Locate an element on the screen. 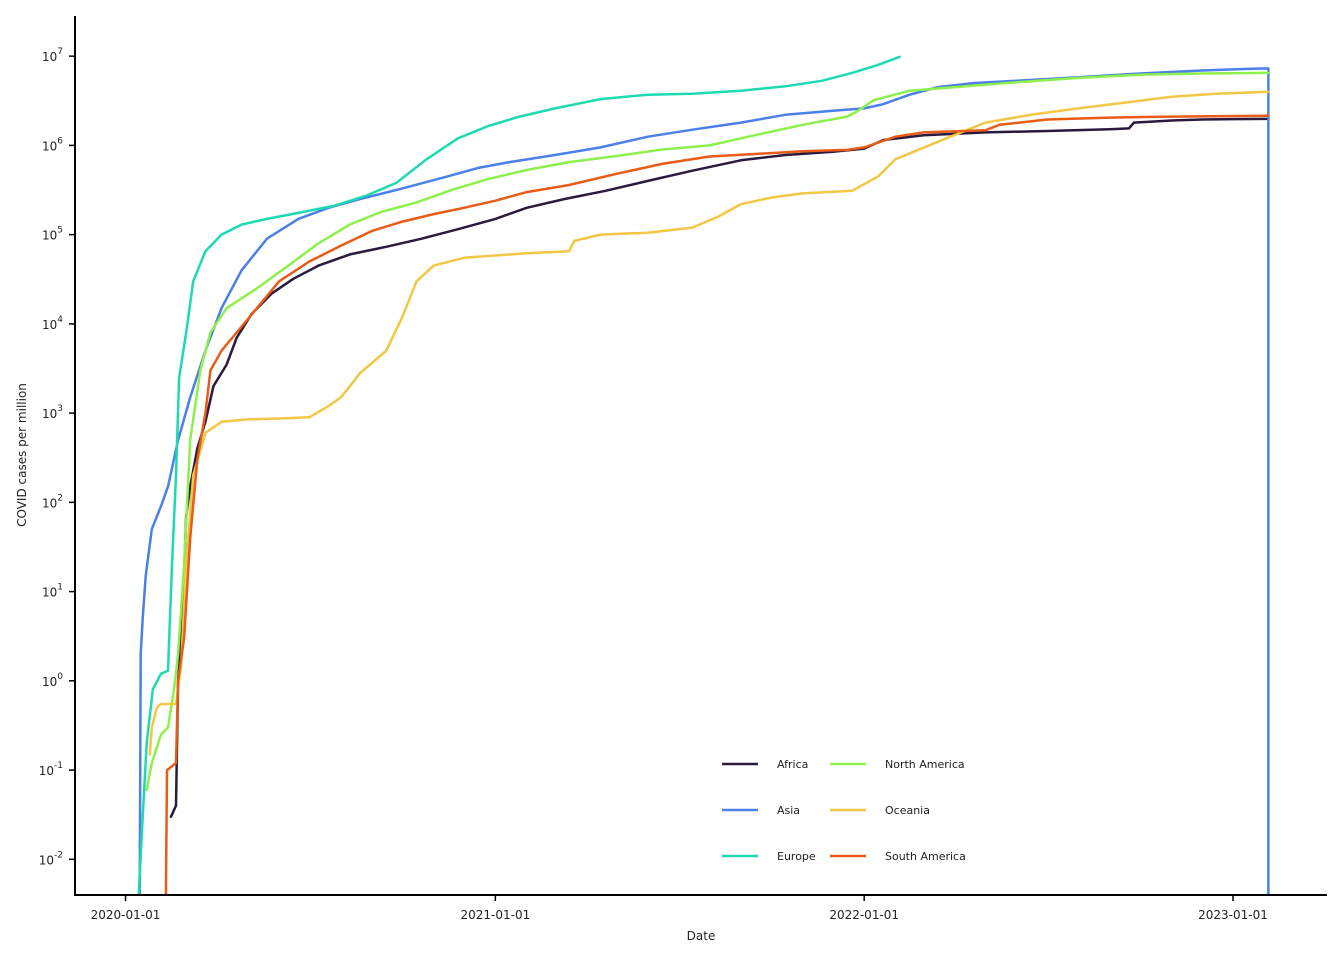 The height and width of the screenshot is (960, 1344). y-tick-label: 10² is located at coordinates (52, 501).